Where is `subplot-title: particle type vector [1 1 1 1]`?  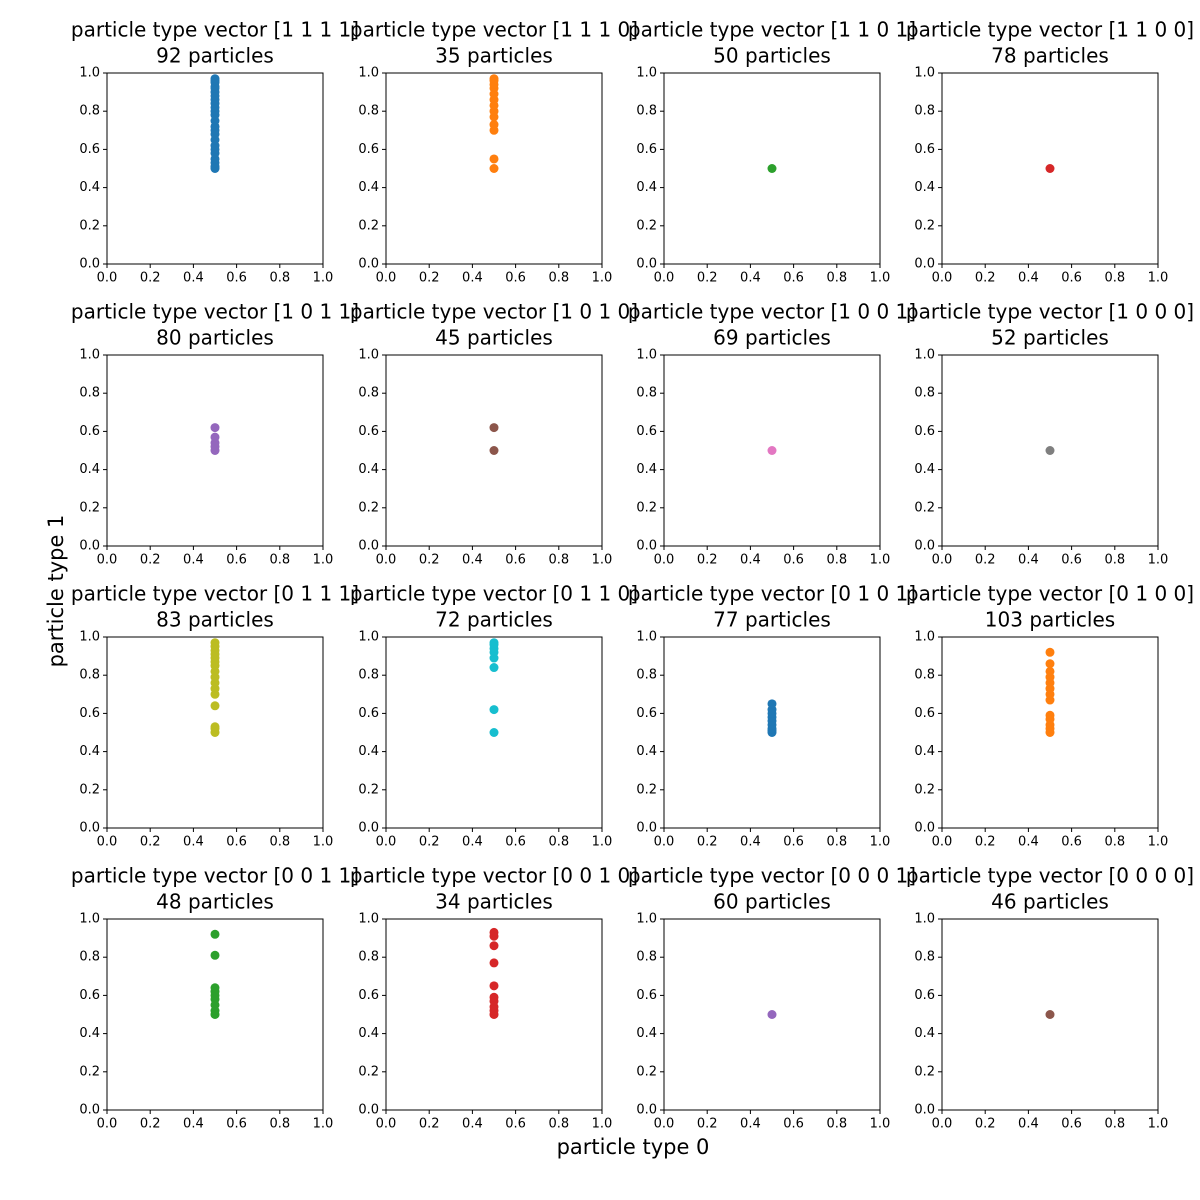 subplot-title: particle type vector [1 1 1 1] is located at coordinates (215, 30).